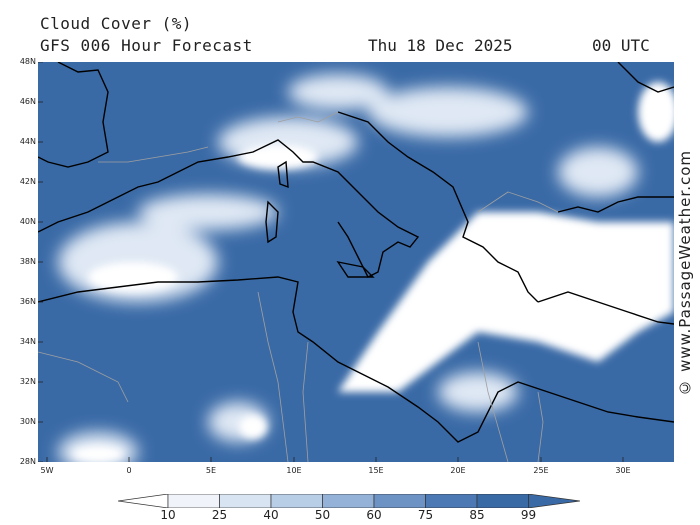 Image resolution: width=700 pixels, height=525 pixels. Describe the element at coordinates (219, 515) in the screenshot. I see `legend-value: 25` at that location.